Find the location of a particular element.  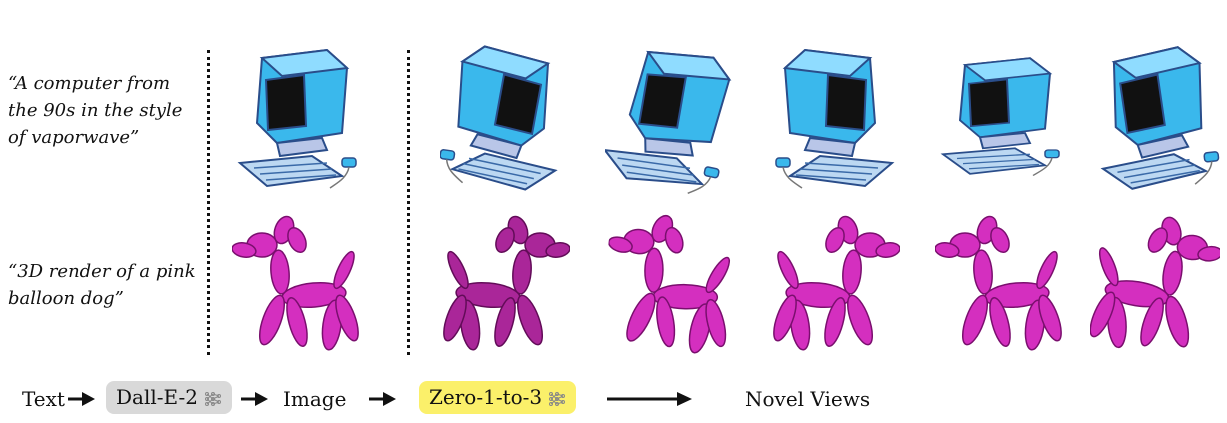

pipeline-image-label: Image is located at coordinates (315, 399).